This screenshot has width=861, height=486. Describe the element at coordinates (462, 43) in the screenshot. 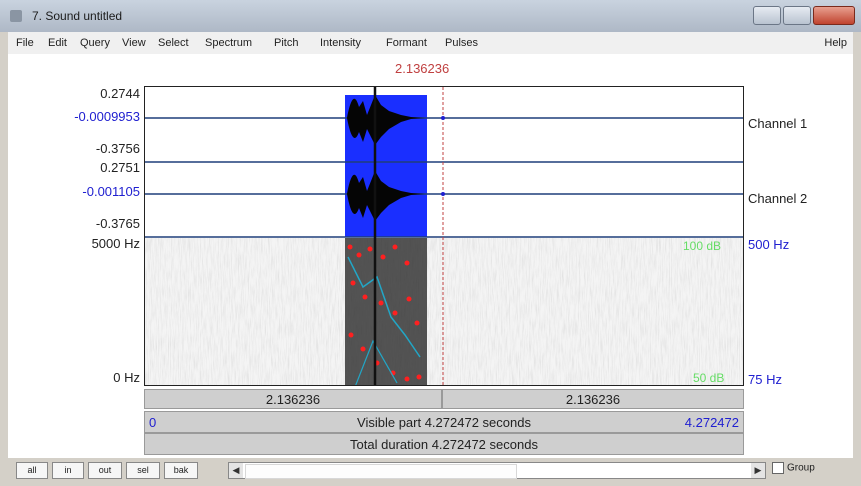

I see `menu-pulses: Pulses` at that location.